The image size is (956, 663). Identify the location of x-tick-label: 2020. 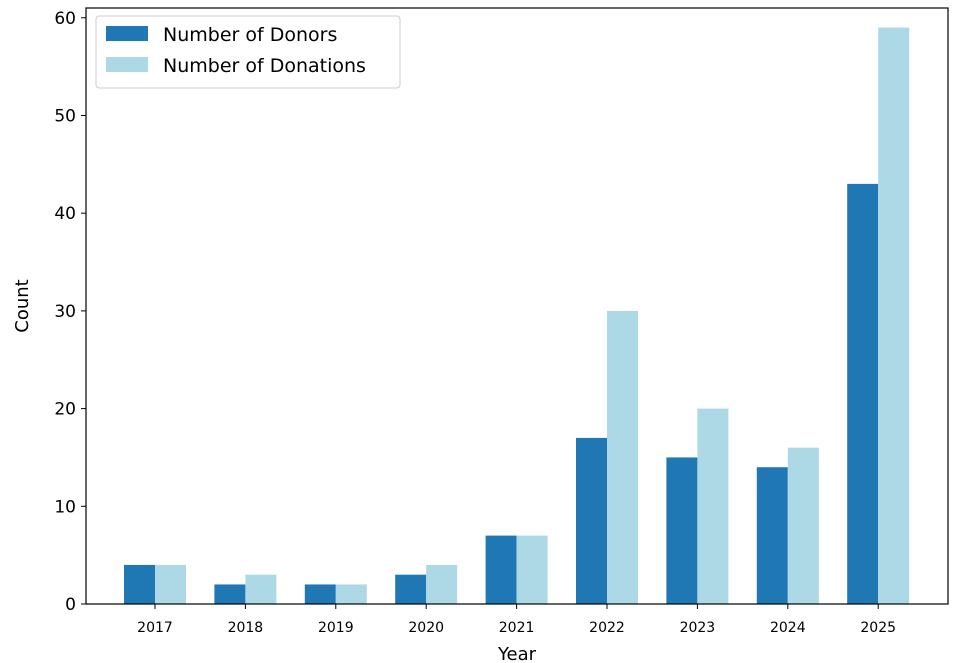
(426, 628).